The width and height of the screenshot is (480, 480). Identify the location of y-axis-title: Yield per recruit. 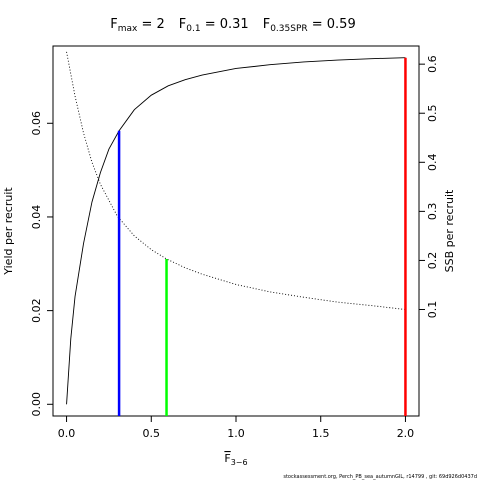
(8, 231).